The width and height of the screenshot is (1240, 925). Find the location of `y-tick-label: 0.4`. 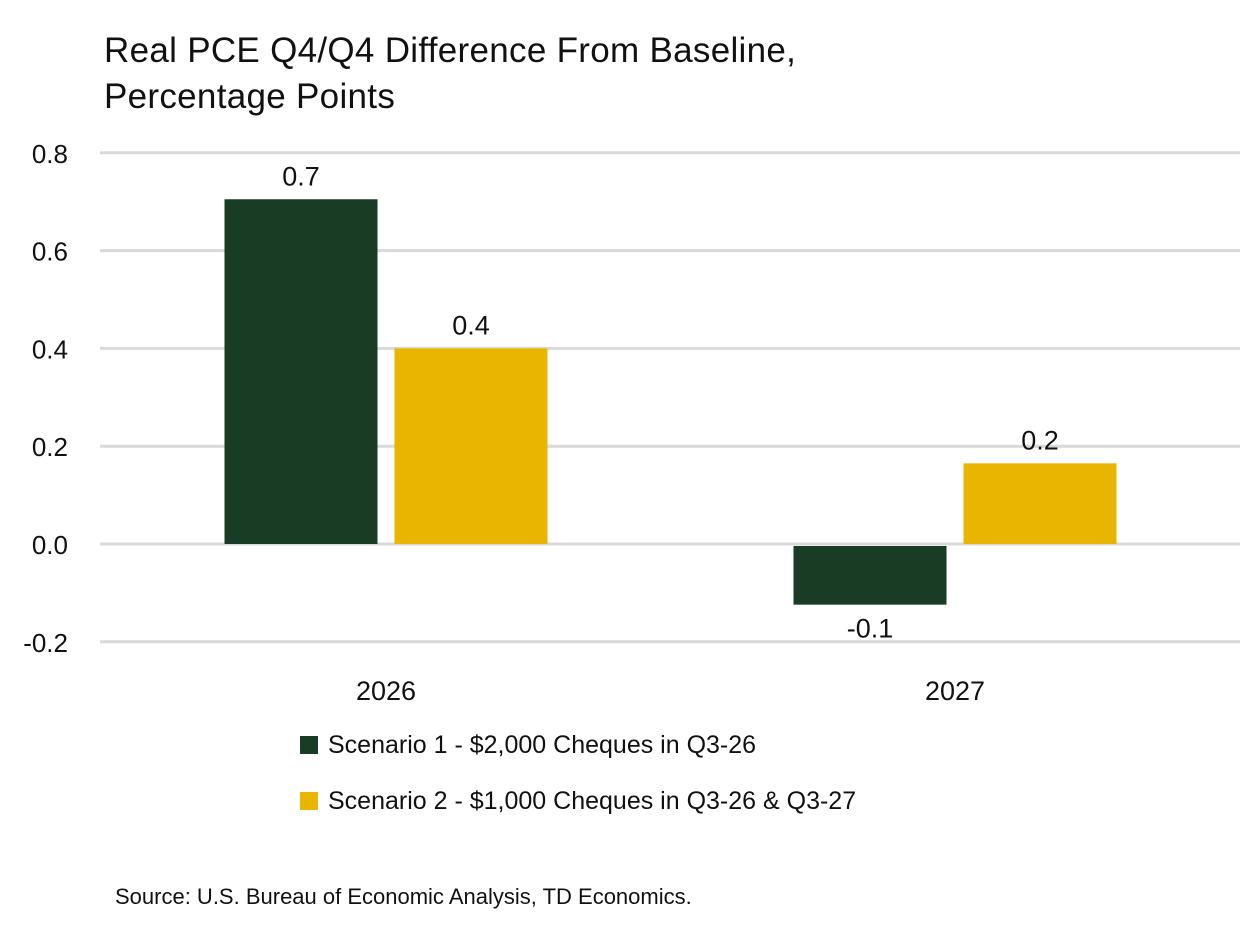

y-tick-label: 0.4 is located at coordinates (50, 349).